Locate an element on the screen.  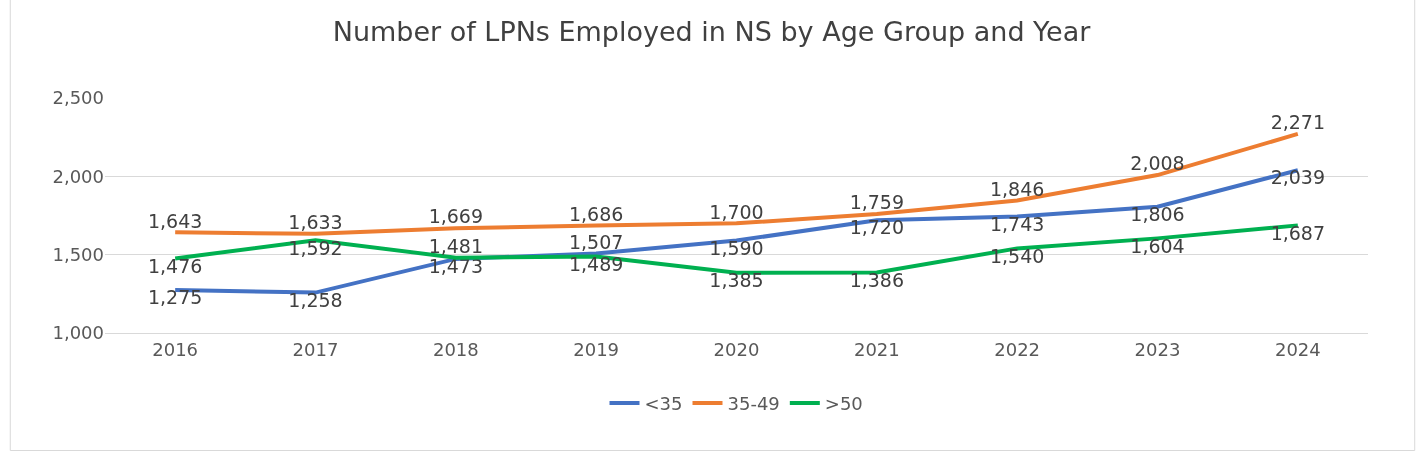
y-tick-label: 2,500 is located at coordinates (78, 98).